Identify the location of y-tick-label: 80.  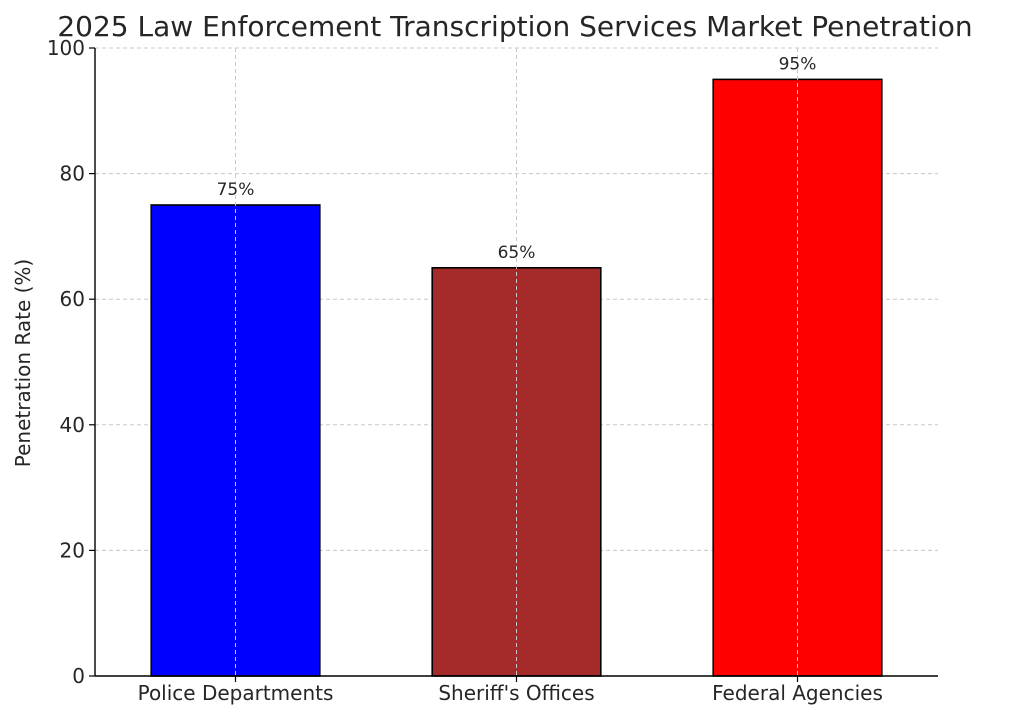
(72, 174).